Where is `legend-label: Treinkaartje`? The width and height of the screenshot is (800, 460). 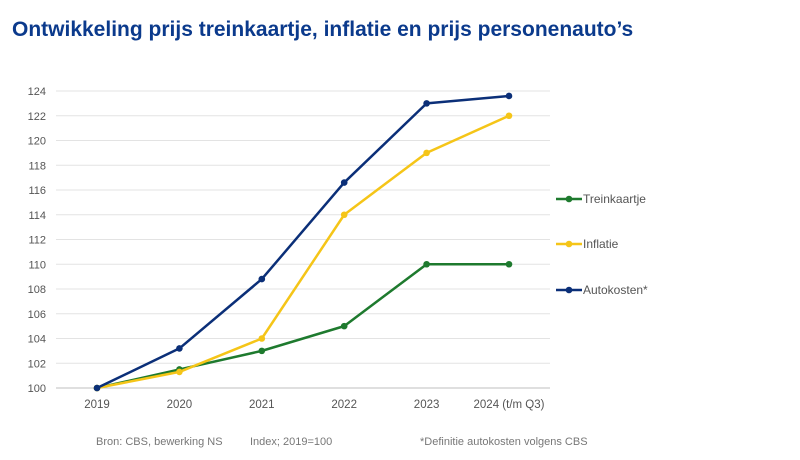 legend-label: Treinkaartje is located at coordinates (614, 199).